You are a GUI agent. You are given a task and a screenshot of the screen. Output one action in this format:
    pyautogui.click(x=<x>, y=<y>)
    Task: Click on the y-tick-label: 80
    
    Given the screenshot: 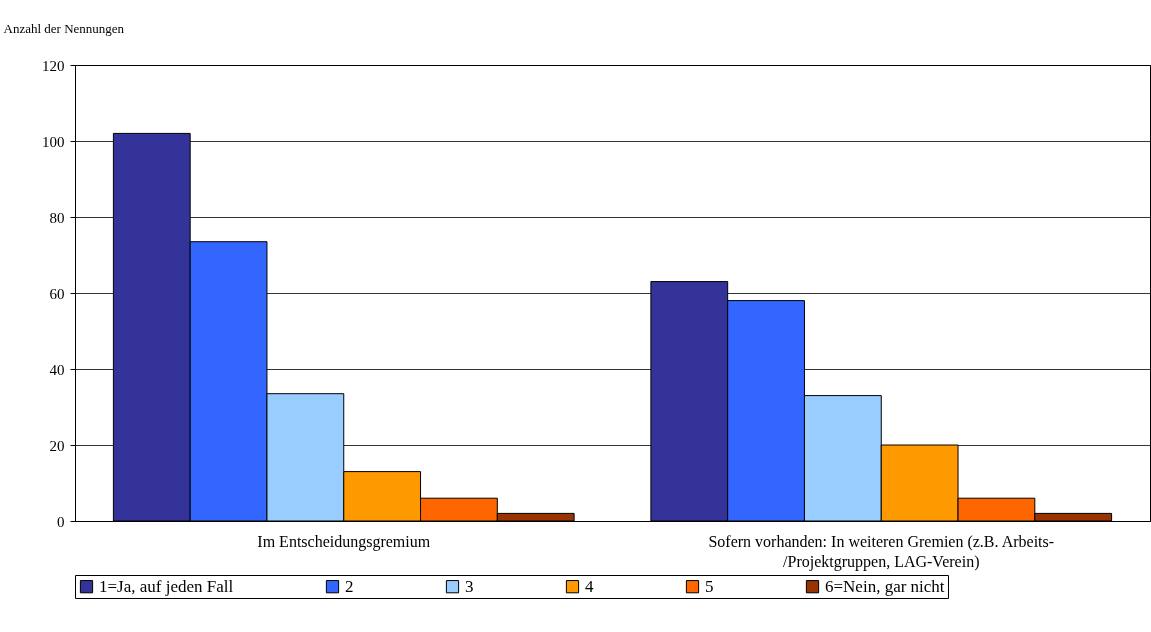 What is the action you would take?
    pyautogui.click(x=57, y=217)
    